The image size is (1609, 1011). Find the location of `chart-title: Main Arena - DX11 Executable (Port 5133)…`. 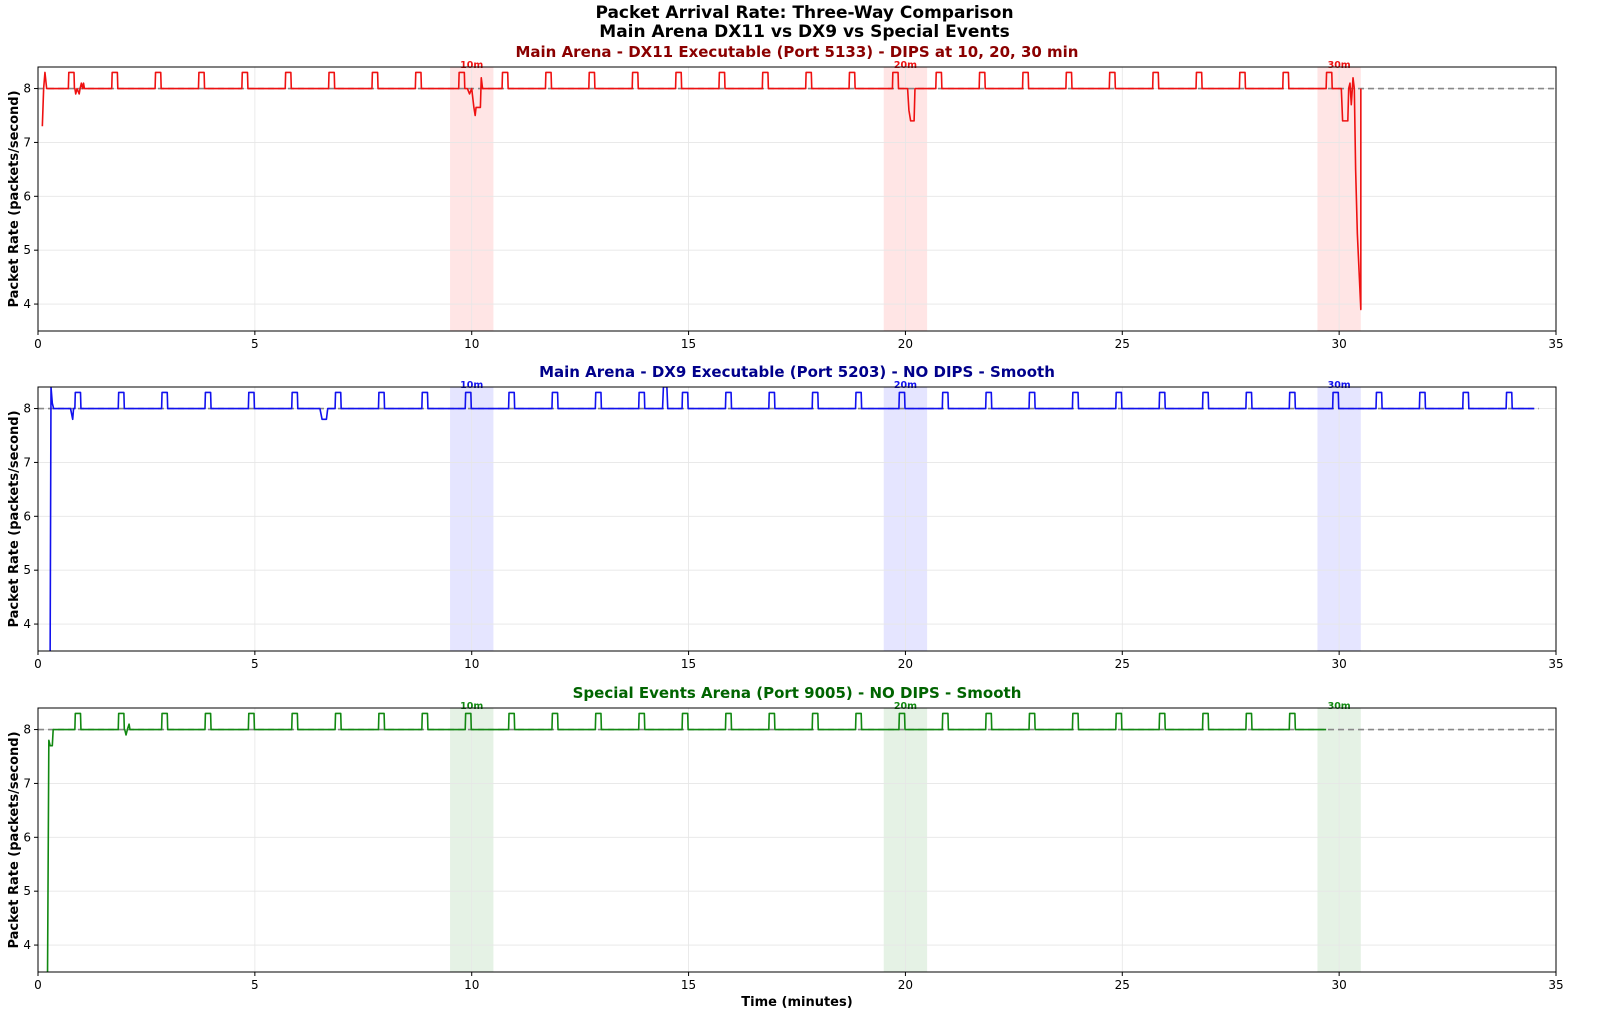

chart-title: Main Arena - DX11 Executable (Port 5133)… is located at coordinates (796, 52).